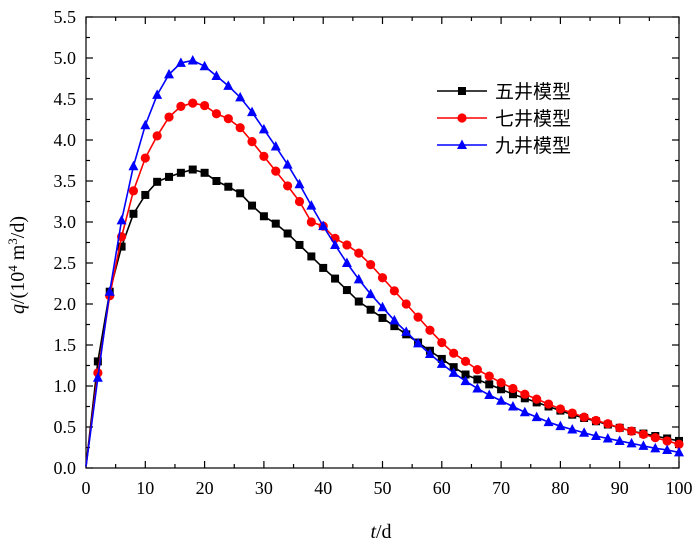 The width and height of the screenshot is (700, 544). What do you see at coordinates (86, 488) in the screenshot?
I see `x-tick-label: 0` at bounding box center [86, 488].